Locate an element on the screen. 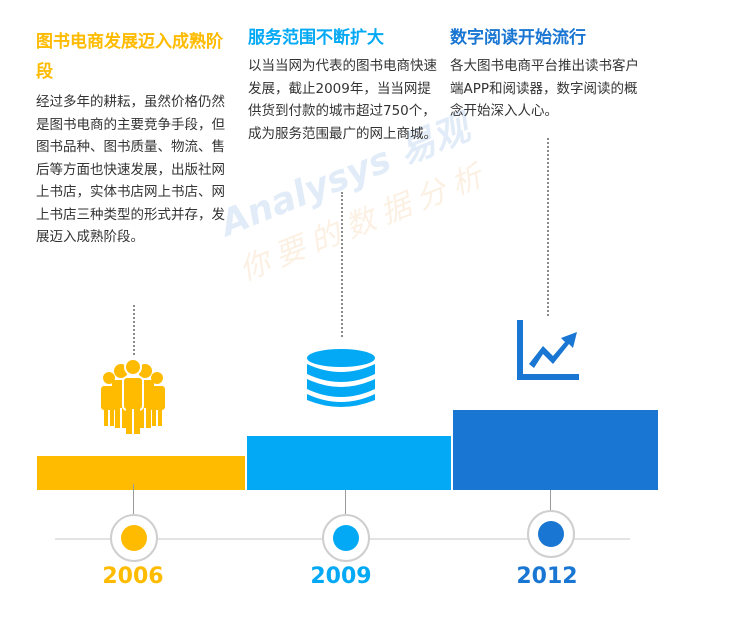  stage-2012-bar is located at coordinates (555, 450).